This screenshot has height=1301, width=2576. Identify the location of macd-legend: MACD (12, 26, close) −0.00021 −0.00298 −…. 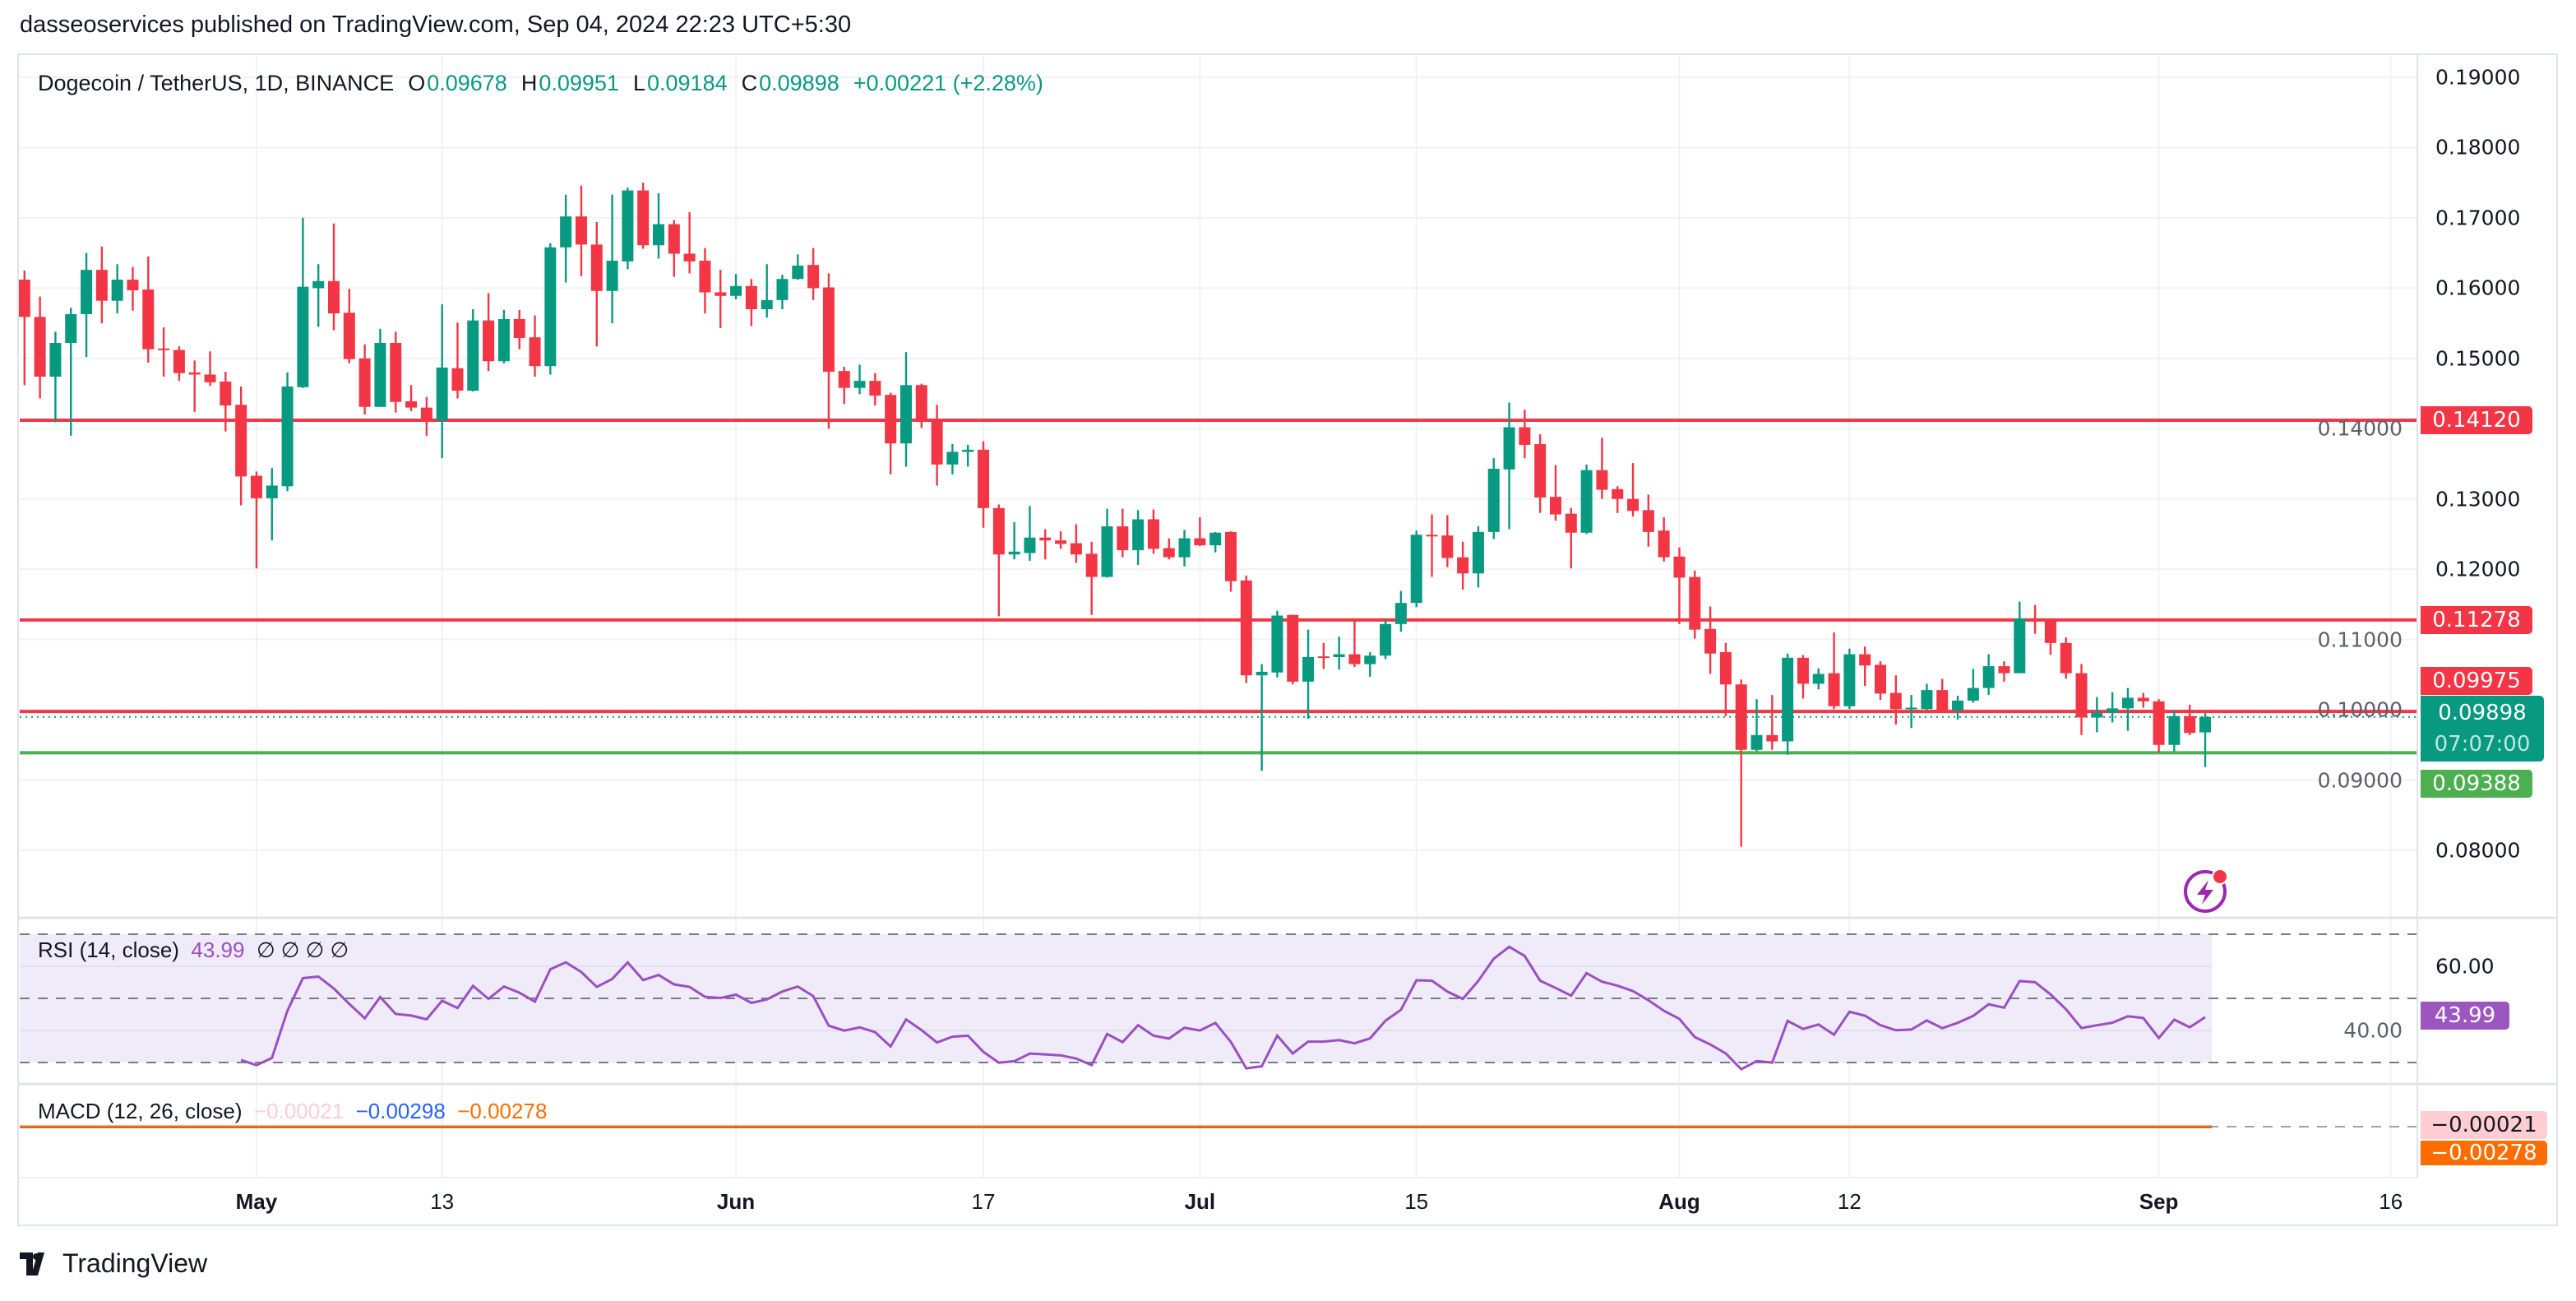
(292, 1111).